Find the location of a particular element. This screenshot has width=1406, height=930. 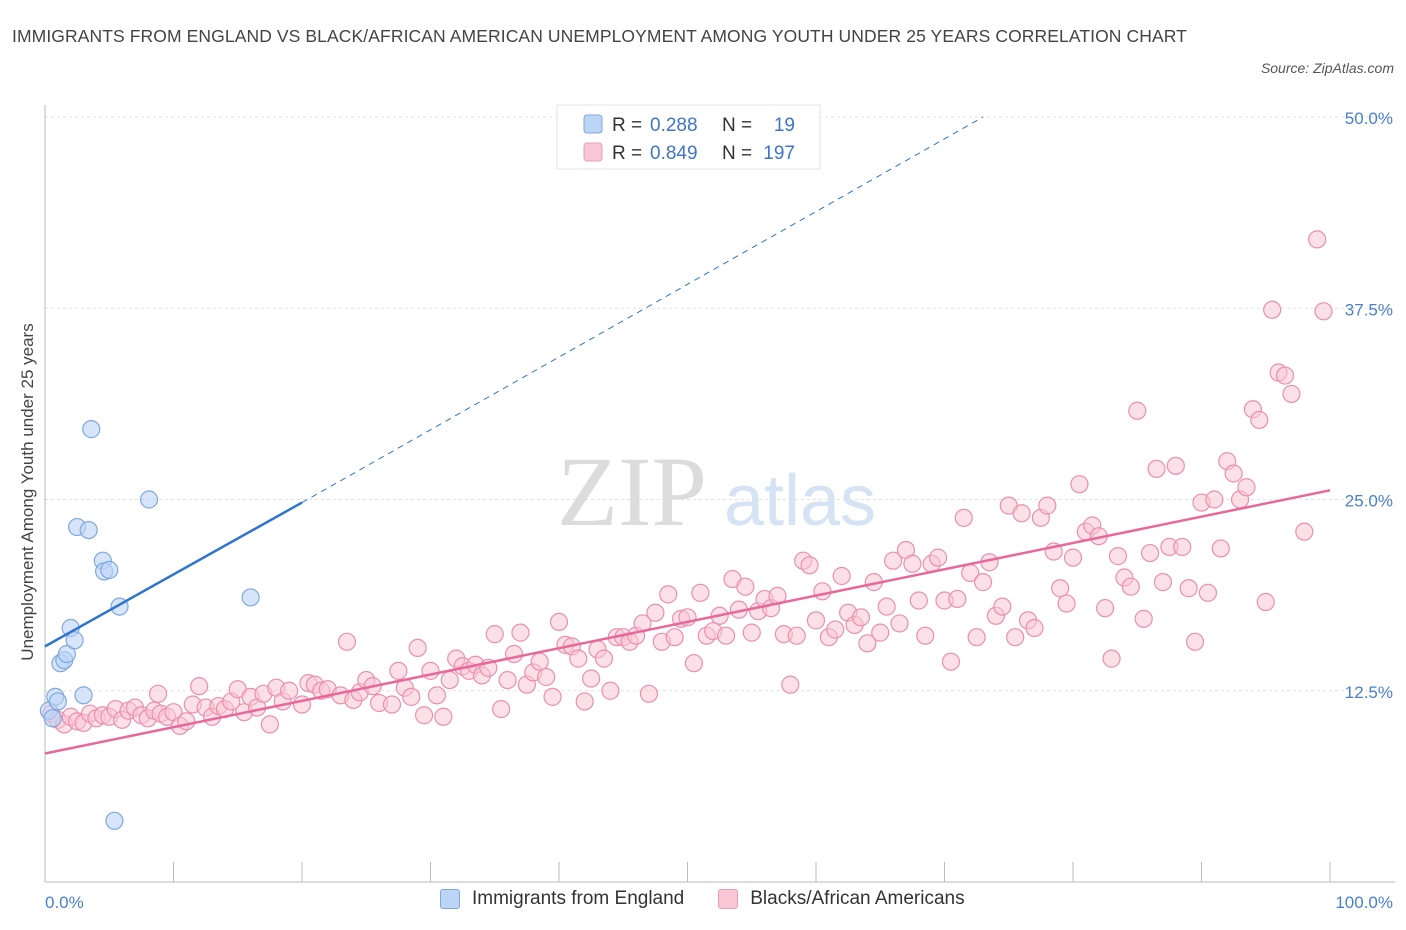

y-tick-label: 50.0% is located at coordinates (1369, 118).